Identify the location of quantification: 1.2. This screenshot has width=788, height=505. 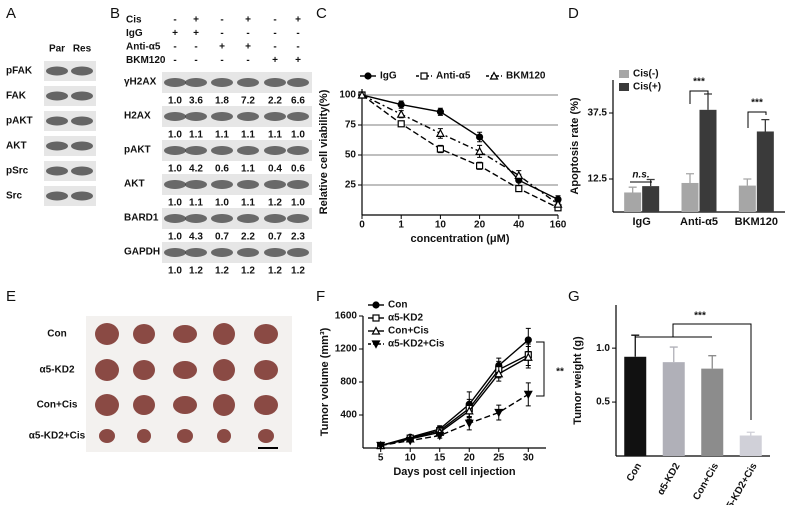
(222, 271).